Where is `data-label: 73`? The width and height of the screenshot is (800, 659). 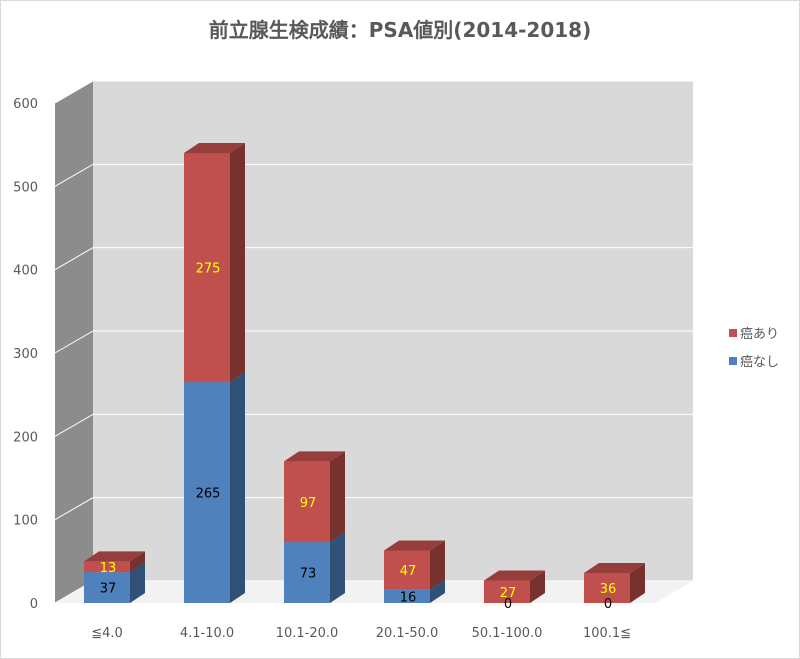
data-label: 73 is located at coordinates (308, 574).